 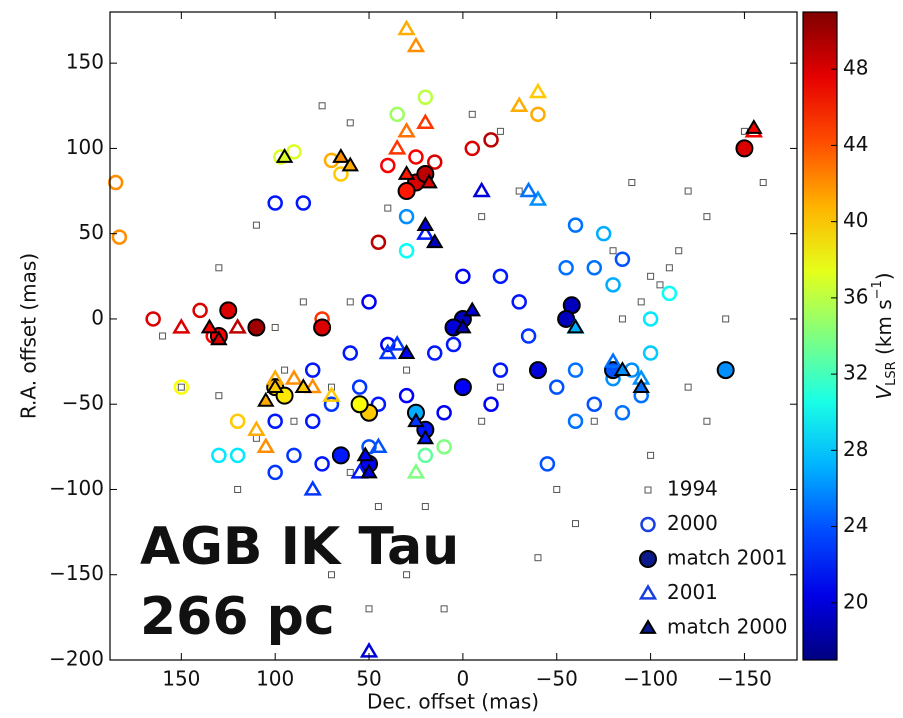 What do you see at coordinates (692, 523) in the screenshot?
I see `legend-label: 2000` at bounding box center [692, 523].